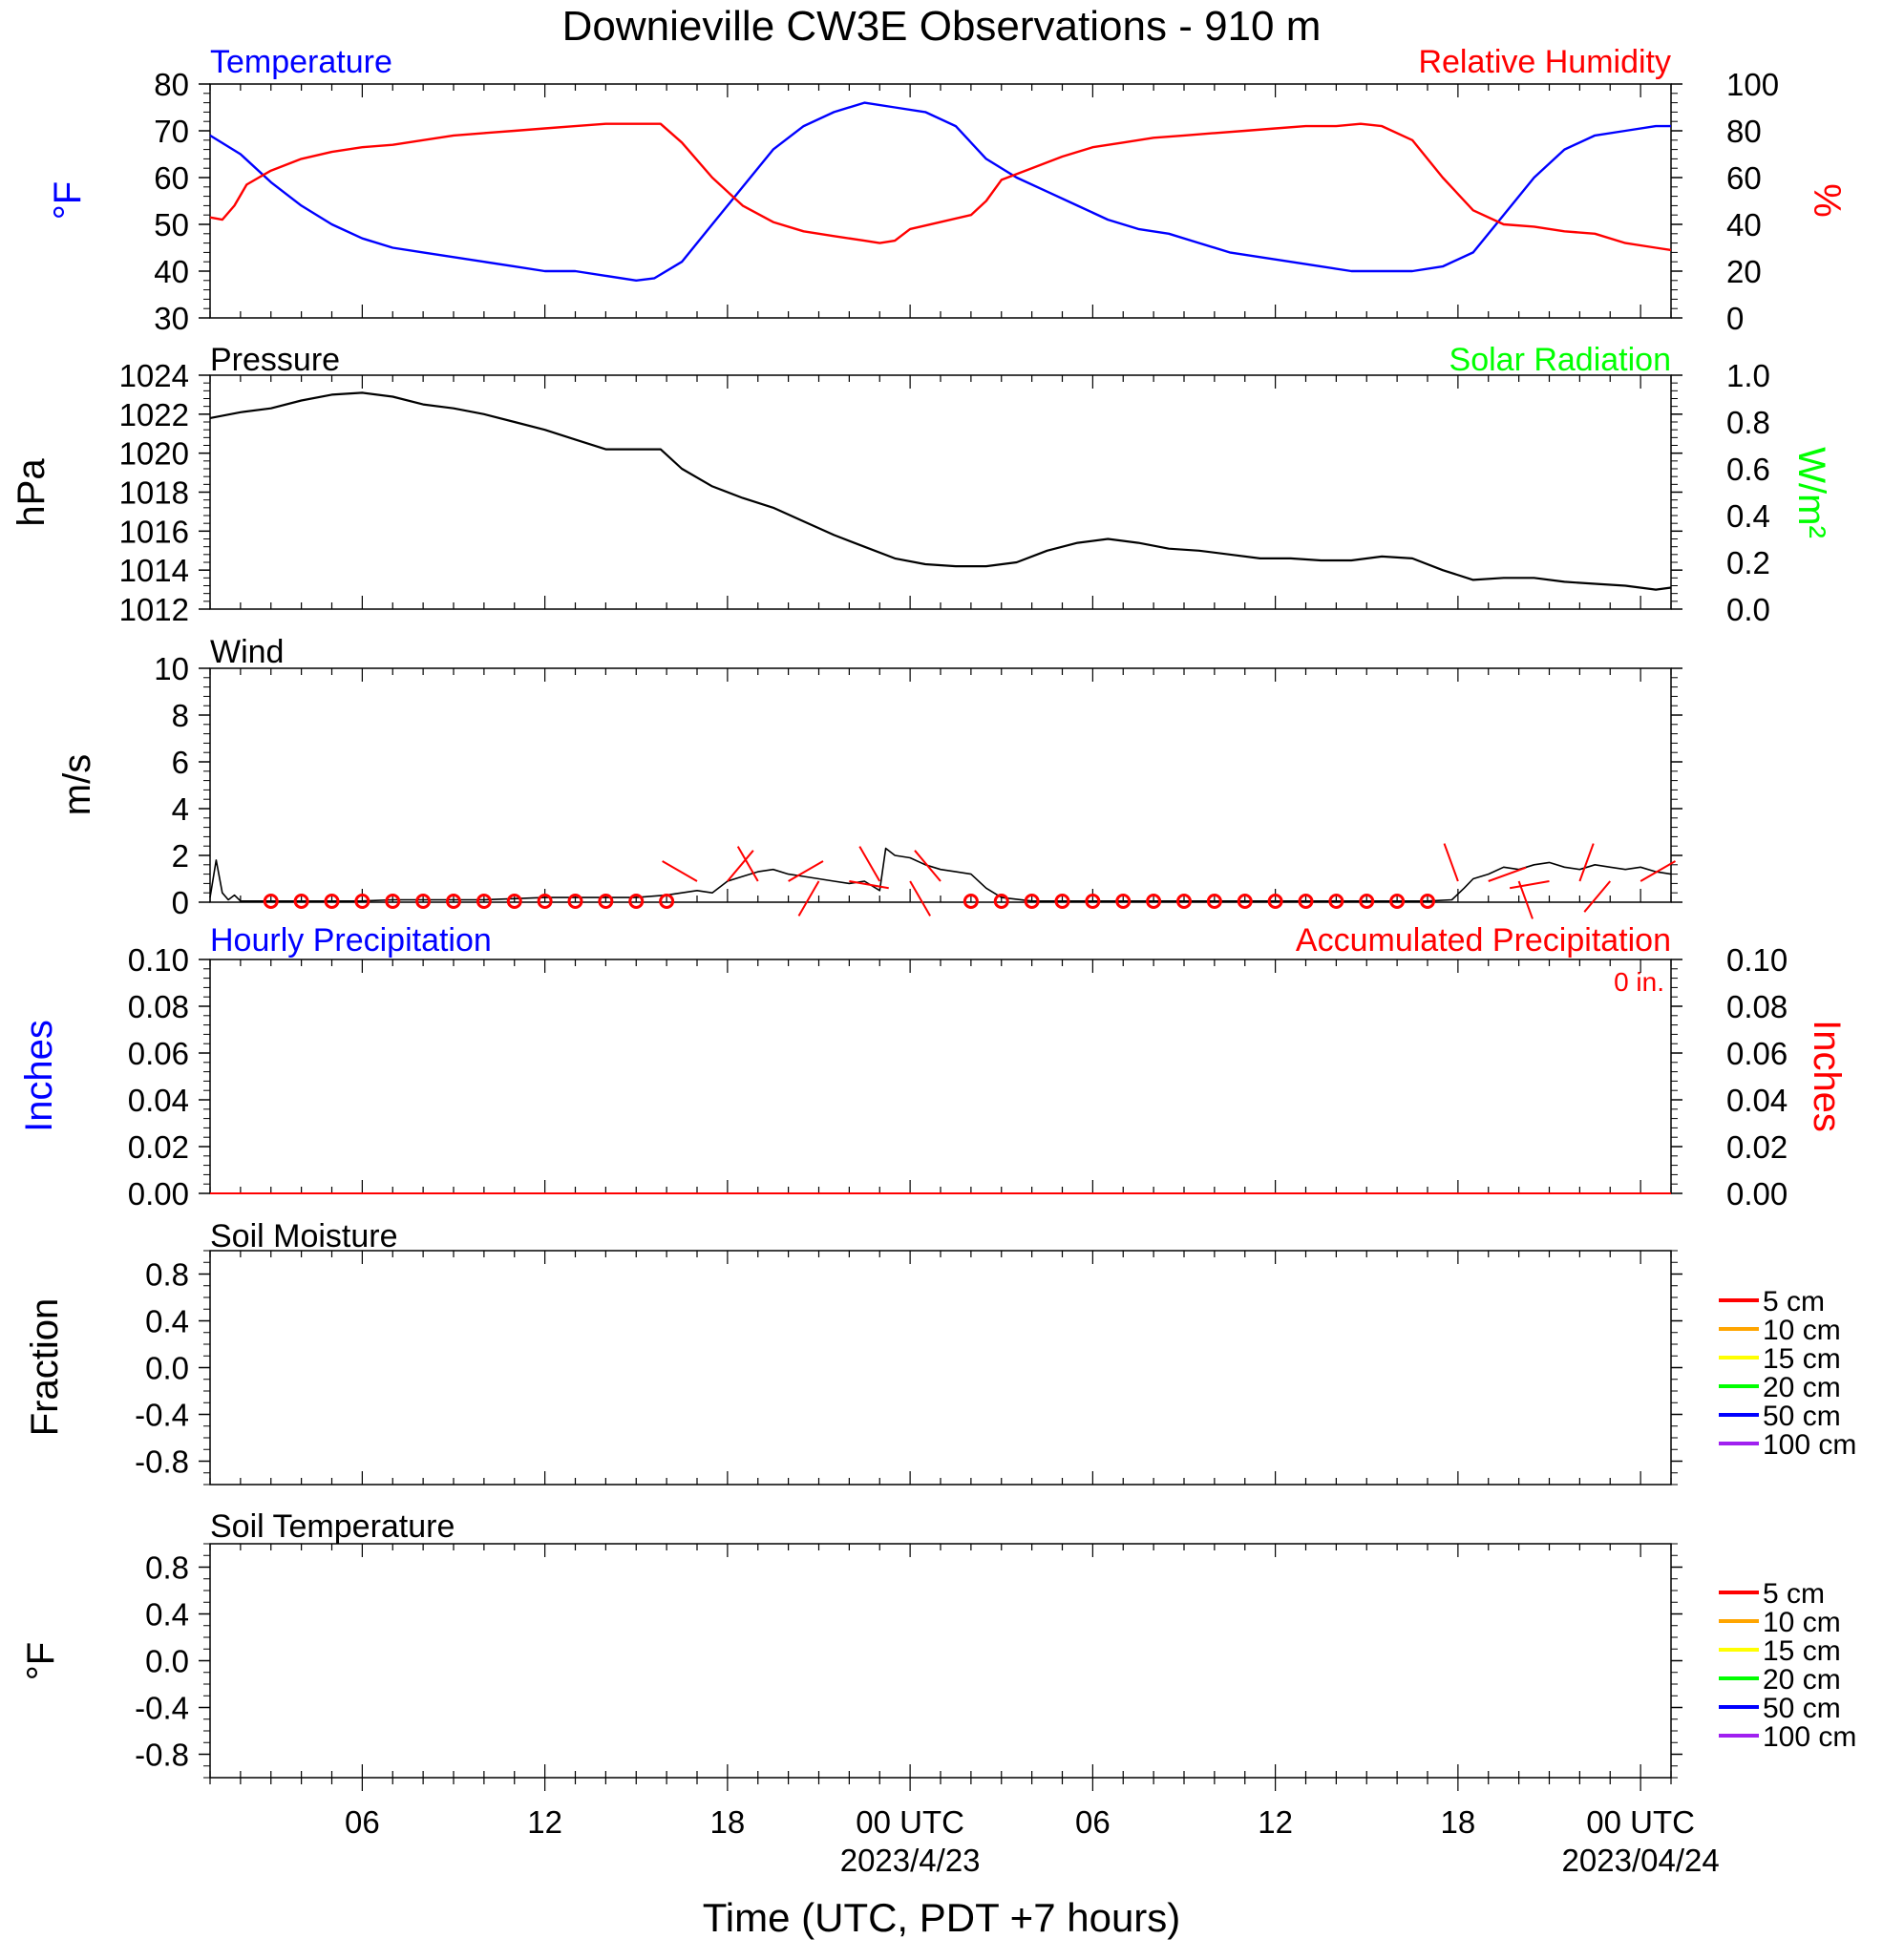 This screenshot has width=1883, height=1960. I want to click on x-tick-label: 06, so click(362, 1822).